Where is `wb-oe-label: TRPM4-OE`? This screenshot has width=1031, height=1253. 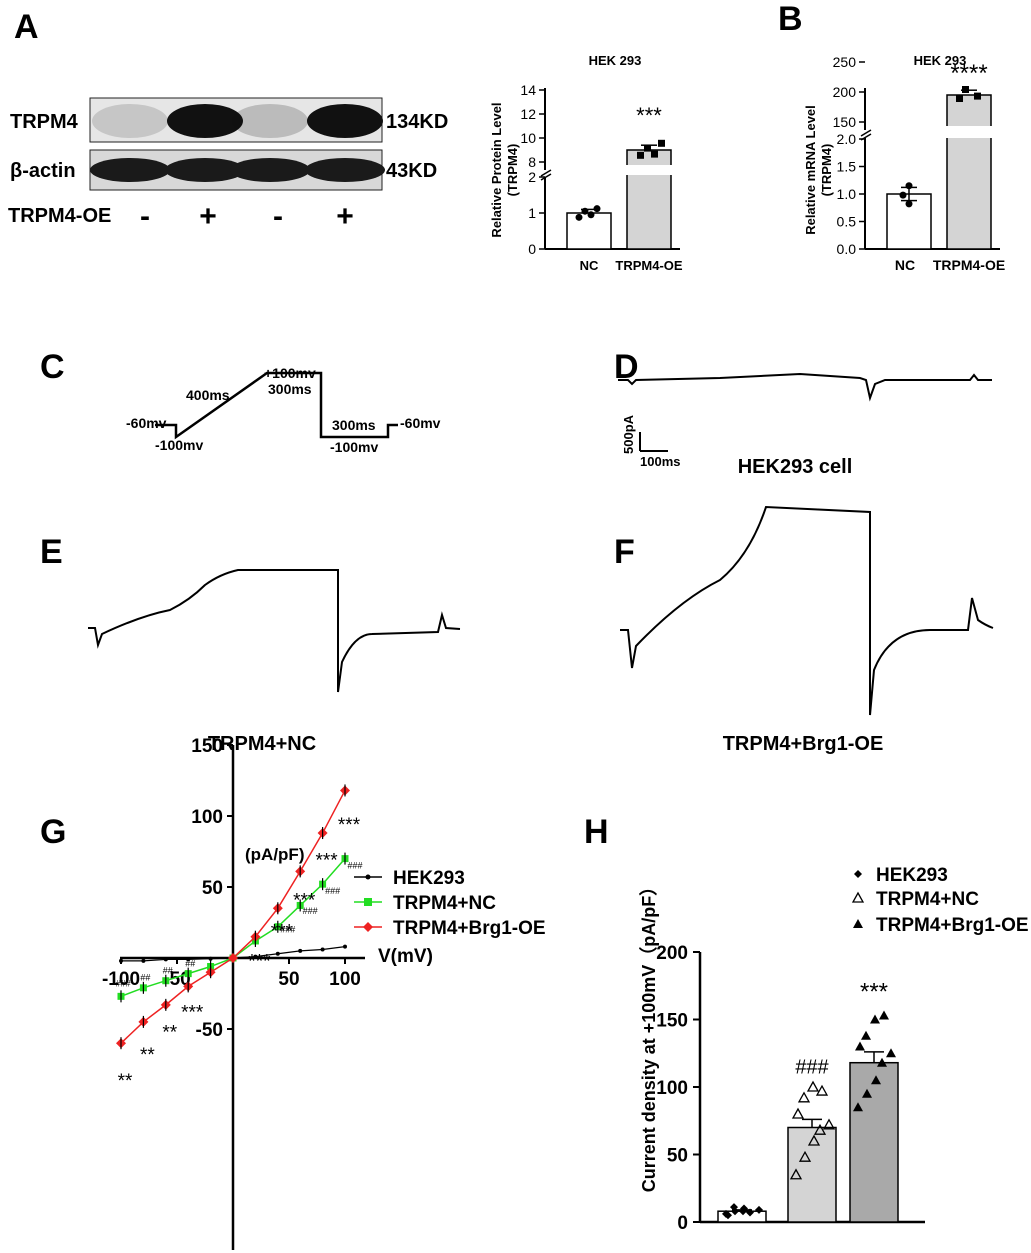 wb-oe-label: TRPM4-OE is located at coordinates (59, 216).